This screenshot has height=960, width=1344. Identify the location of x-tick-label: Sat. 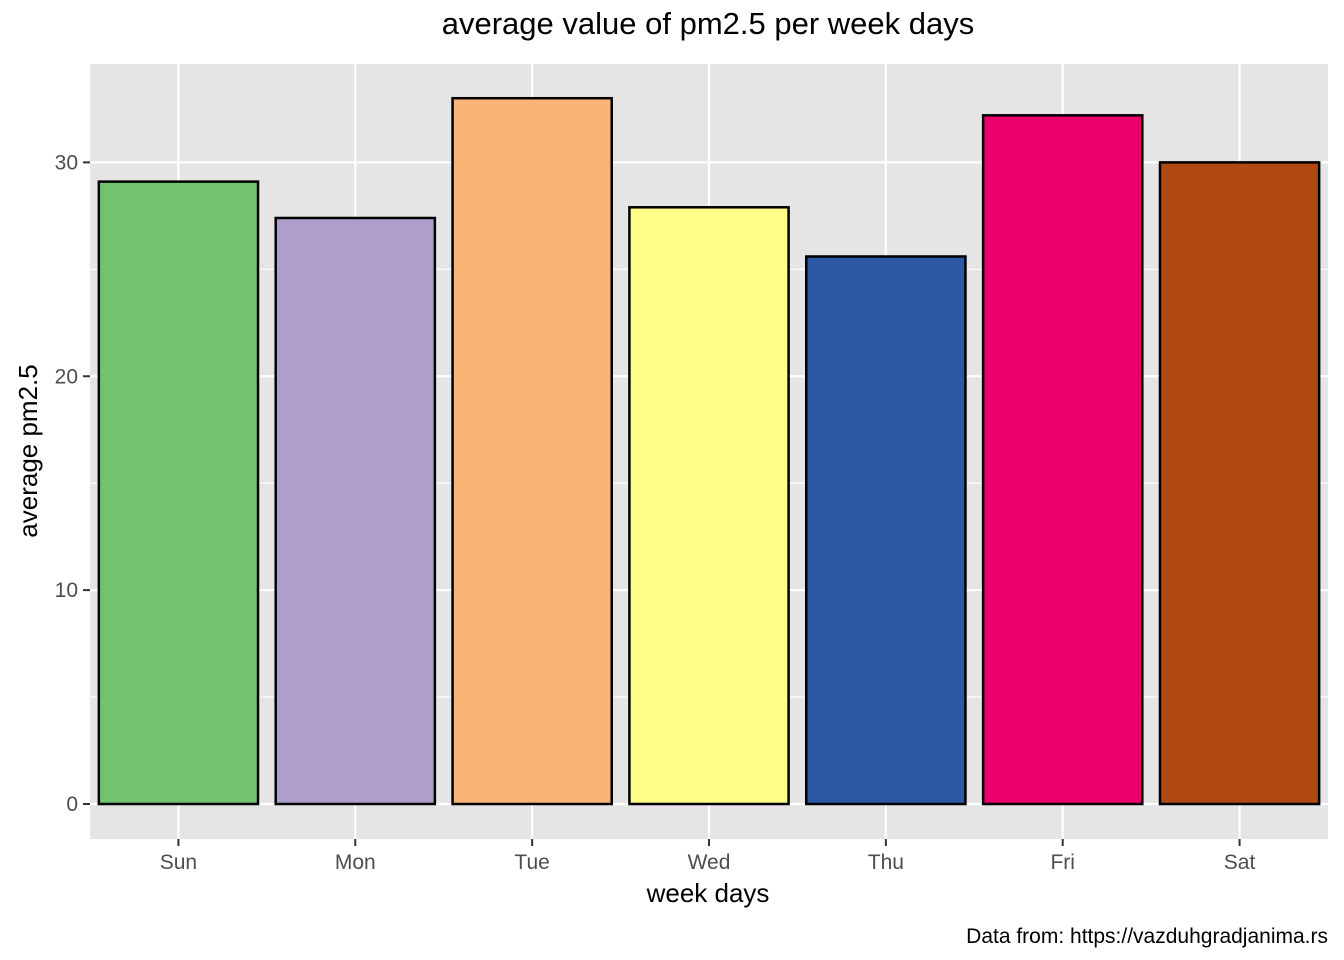
(1240, 862).